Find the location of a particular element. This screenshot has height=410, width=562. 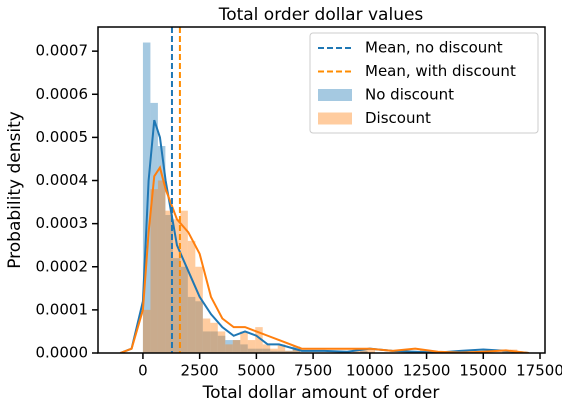

legend-label: No discount is located at coordinates (409, 95).